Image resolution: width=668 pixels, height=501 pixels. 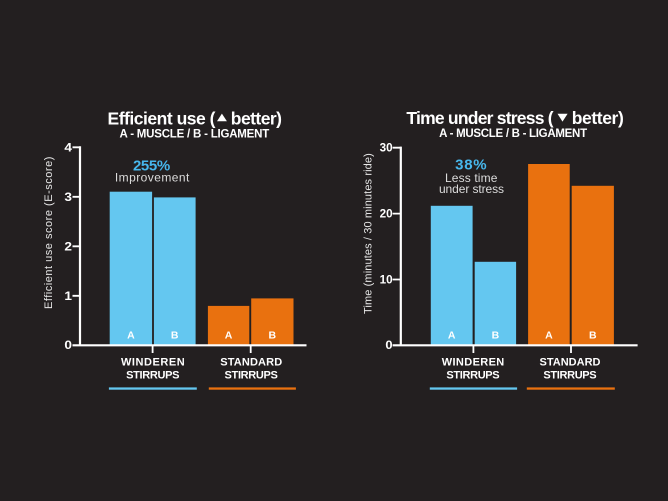 I want to click on svg-text: 38%, so click(x=471, y=164).